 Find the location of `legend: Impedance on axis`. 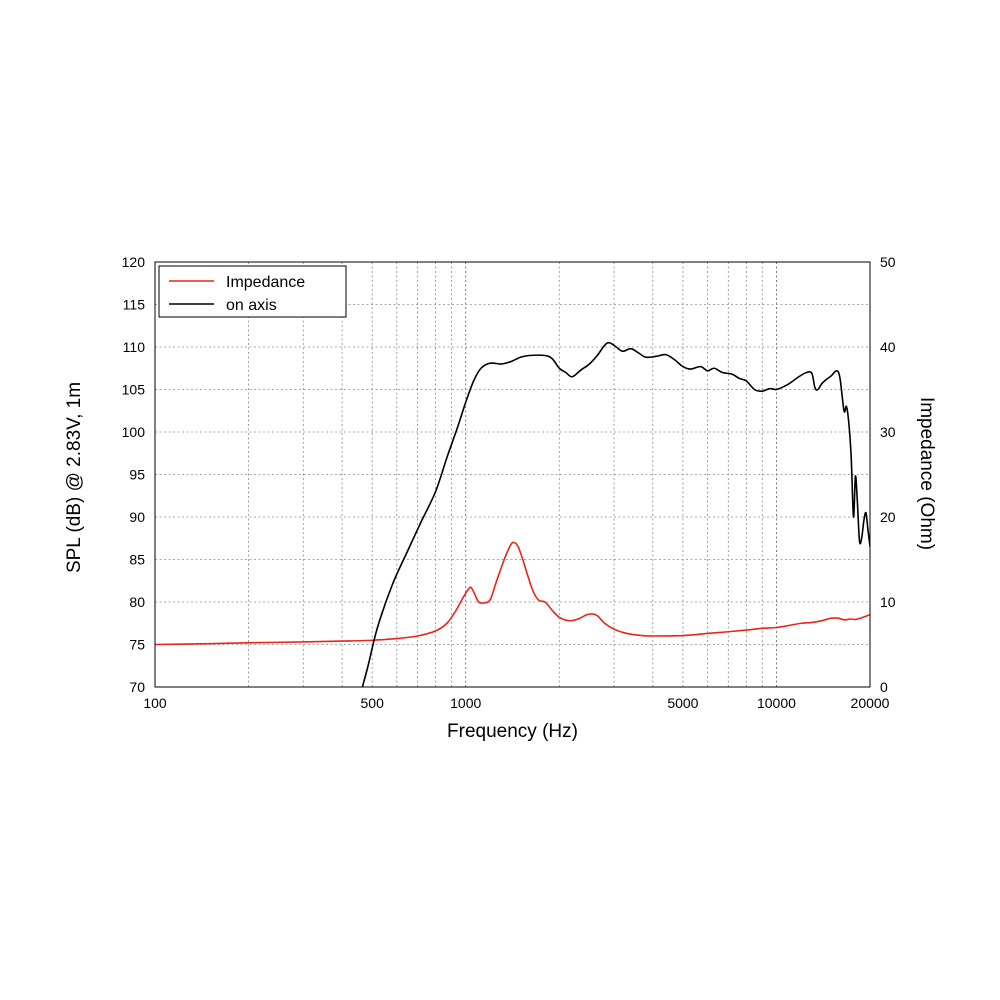

legend: Impedance on axis is located at coordinates (252, 291).